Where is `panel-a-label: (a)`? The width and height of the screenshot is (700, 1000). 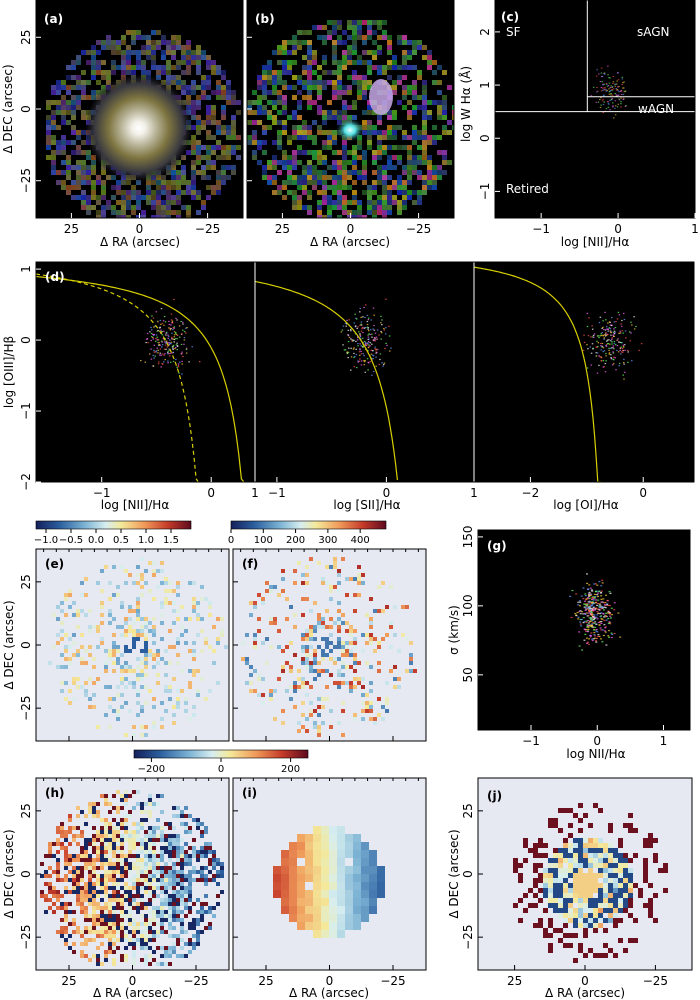 panel-a-label: (a) is located at coordinates (53, 19).